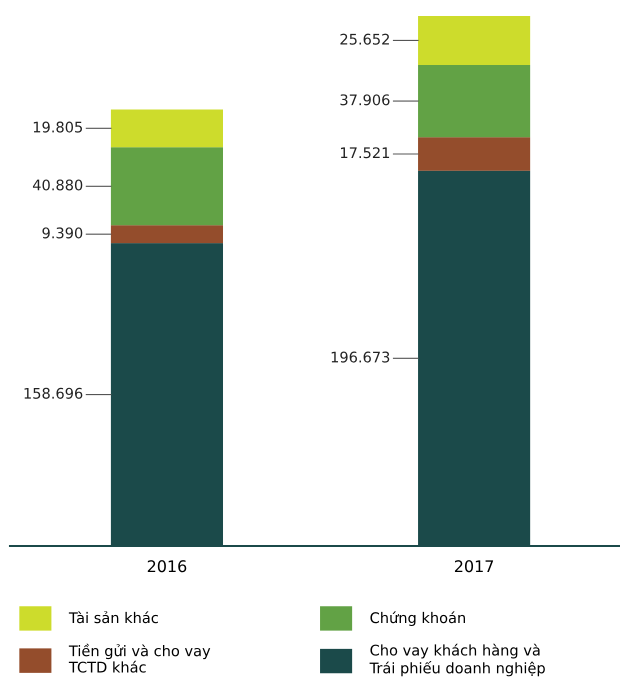 This screenshot has height=686, width=620. Describe the element at coordinates (457, 660) in the screenshot. I see `legend-label: Cho vay khách hàng và Trái phiếu doanh nghiệp` at that location.